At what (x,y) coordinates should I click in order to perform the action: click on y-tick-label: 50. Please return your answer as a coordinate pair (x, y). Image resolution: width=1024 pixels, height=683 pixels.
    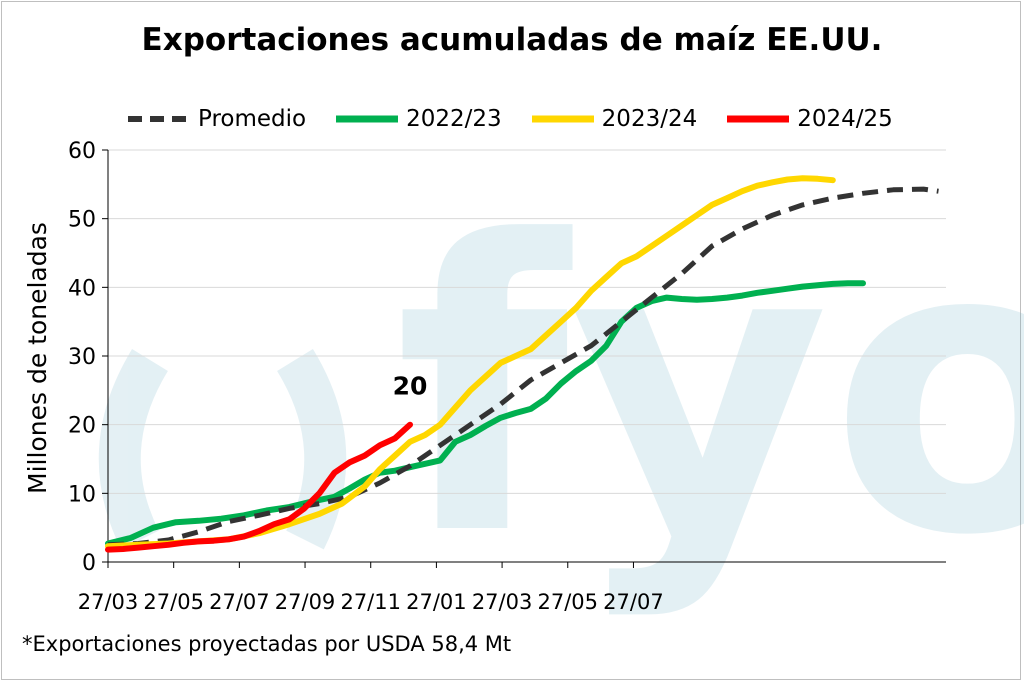
    Looking at the image, I should click on (82, 220).